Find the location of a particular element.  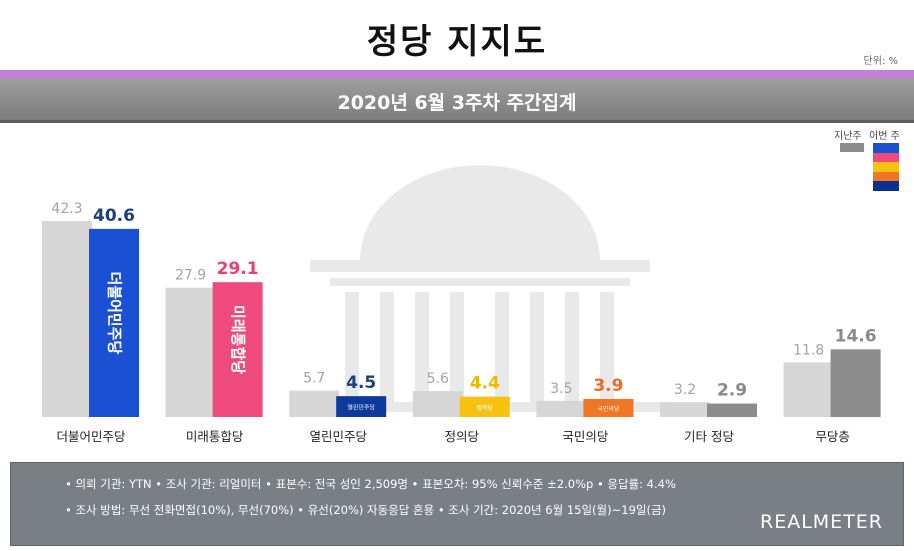

bar-party-logo-4: 국민의당 is located at coordinates (608, 409).